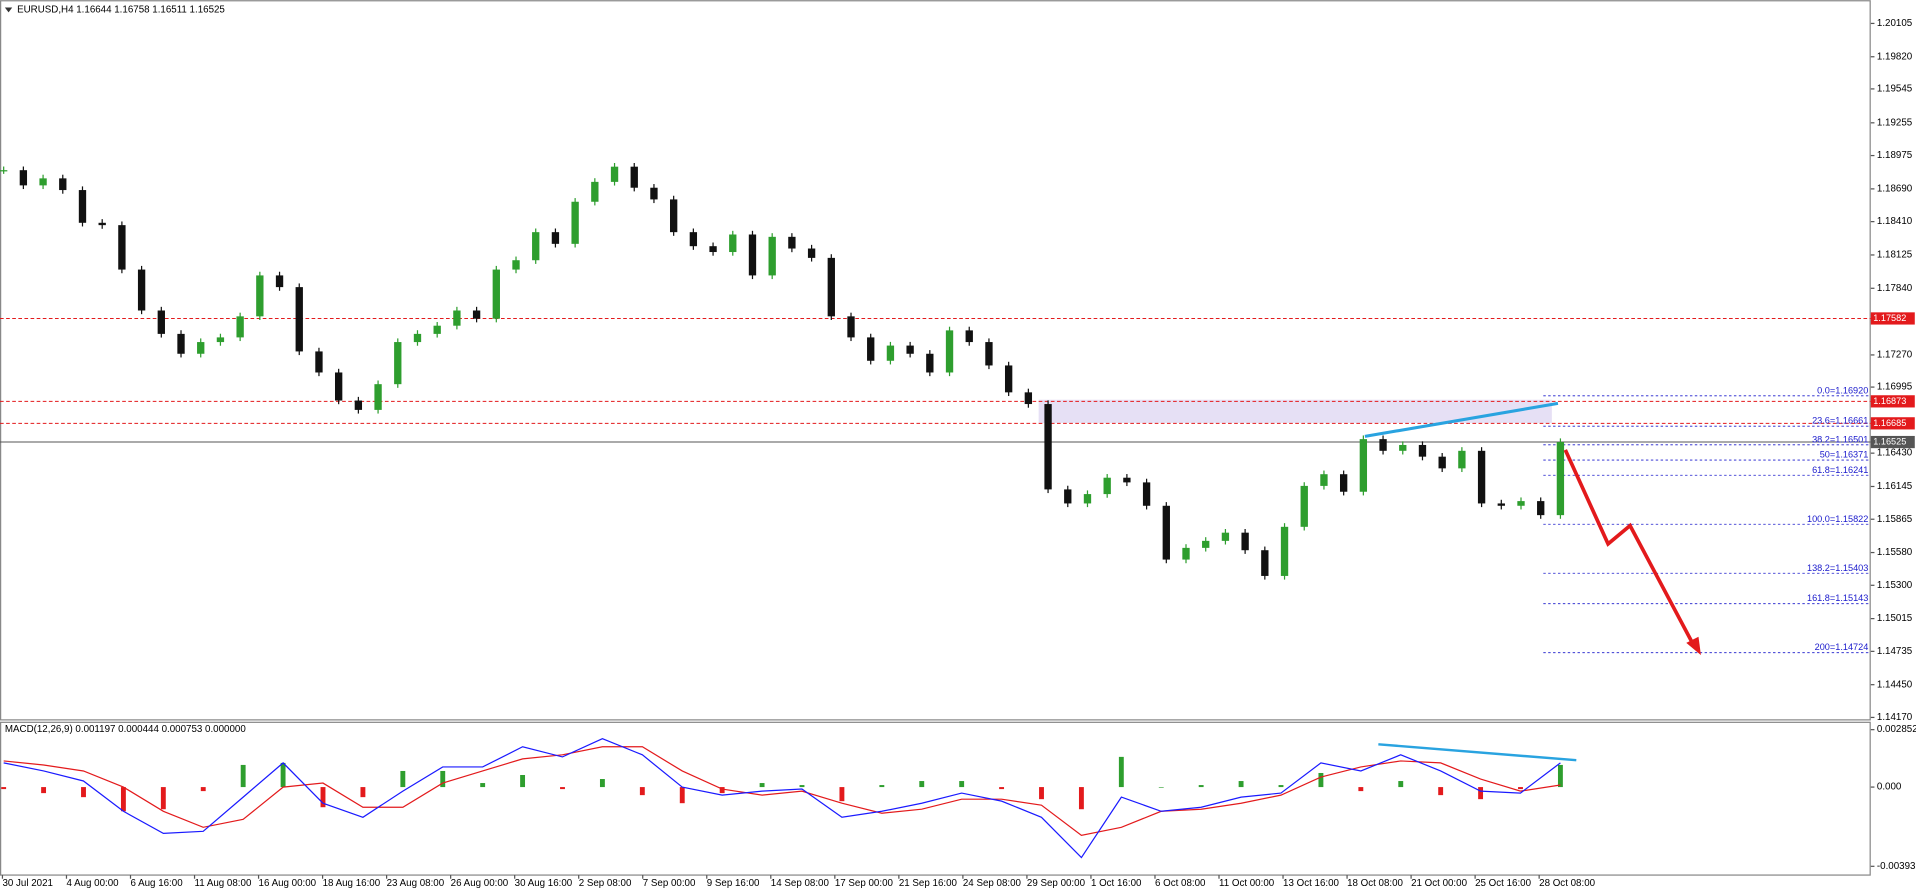 The height and width of the screenshot is (896, 1916). What do you see at coordinates (733, 883) in the screenshot?
I see `x-tick-label: 9 Sep 16:00` at bounding box center [733, 883].